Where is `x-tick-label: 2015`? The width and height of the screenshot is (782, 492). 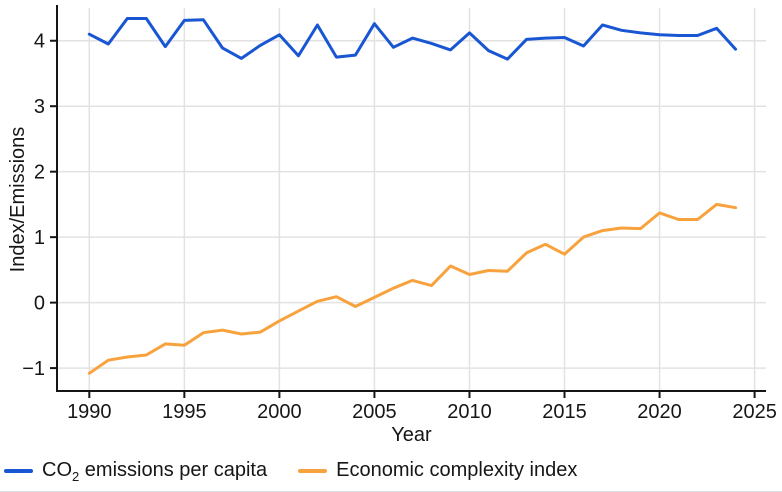 x-tick-label: 2015 is located at coordinates (564, 412).